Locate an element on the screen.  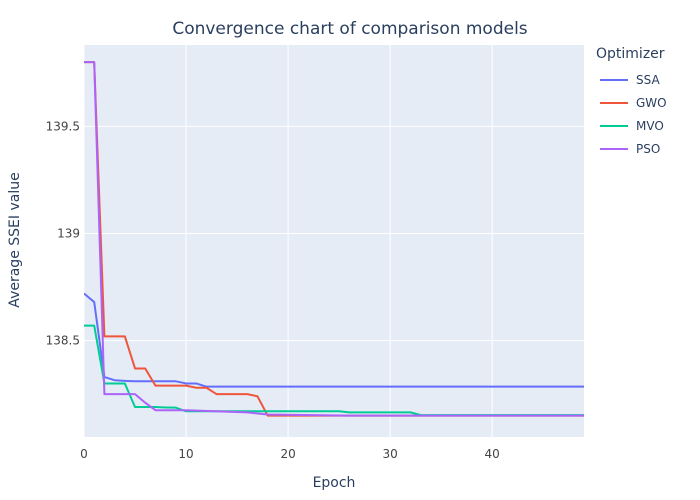
x-tick-label: 20 is located at coordinates (287, 454).